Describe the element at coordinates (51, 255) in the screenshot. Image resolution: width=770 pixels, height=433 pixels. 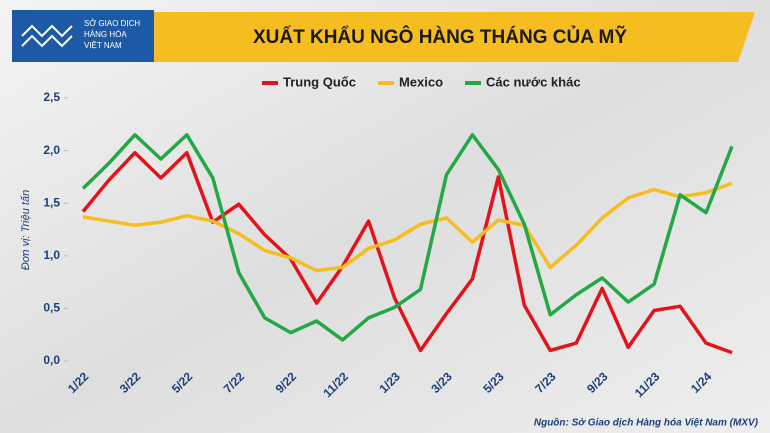
I see `y-tick-label: 1,0` at that location.